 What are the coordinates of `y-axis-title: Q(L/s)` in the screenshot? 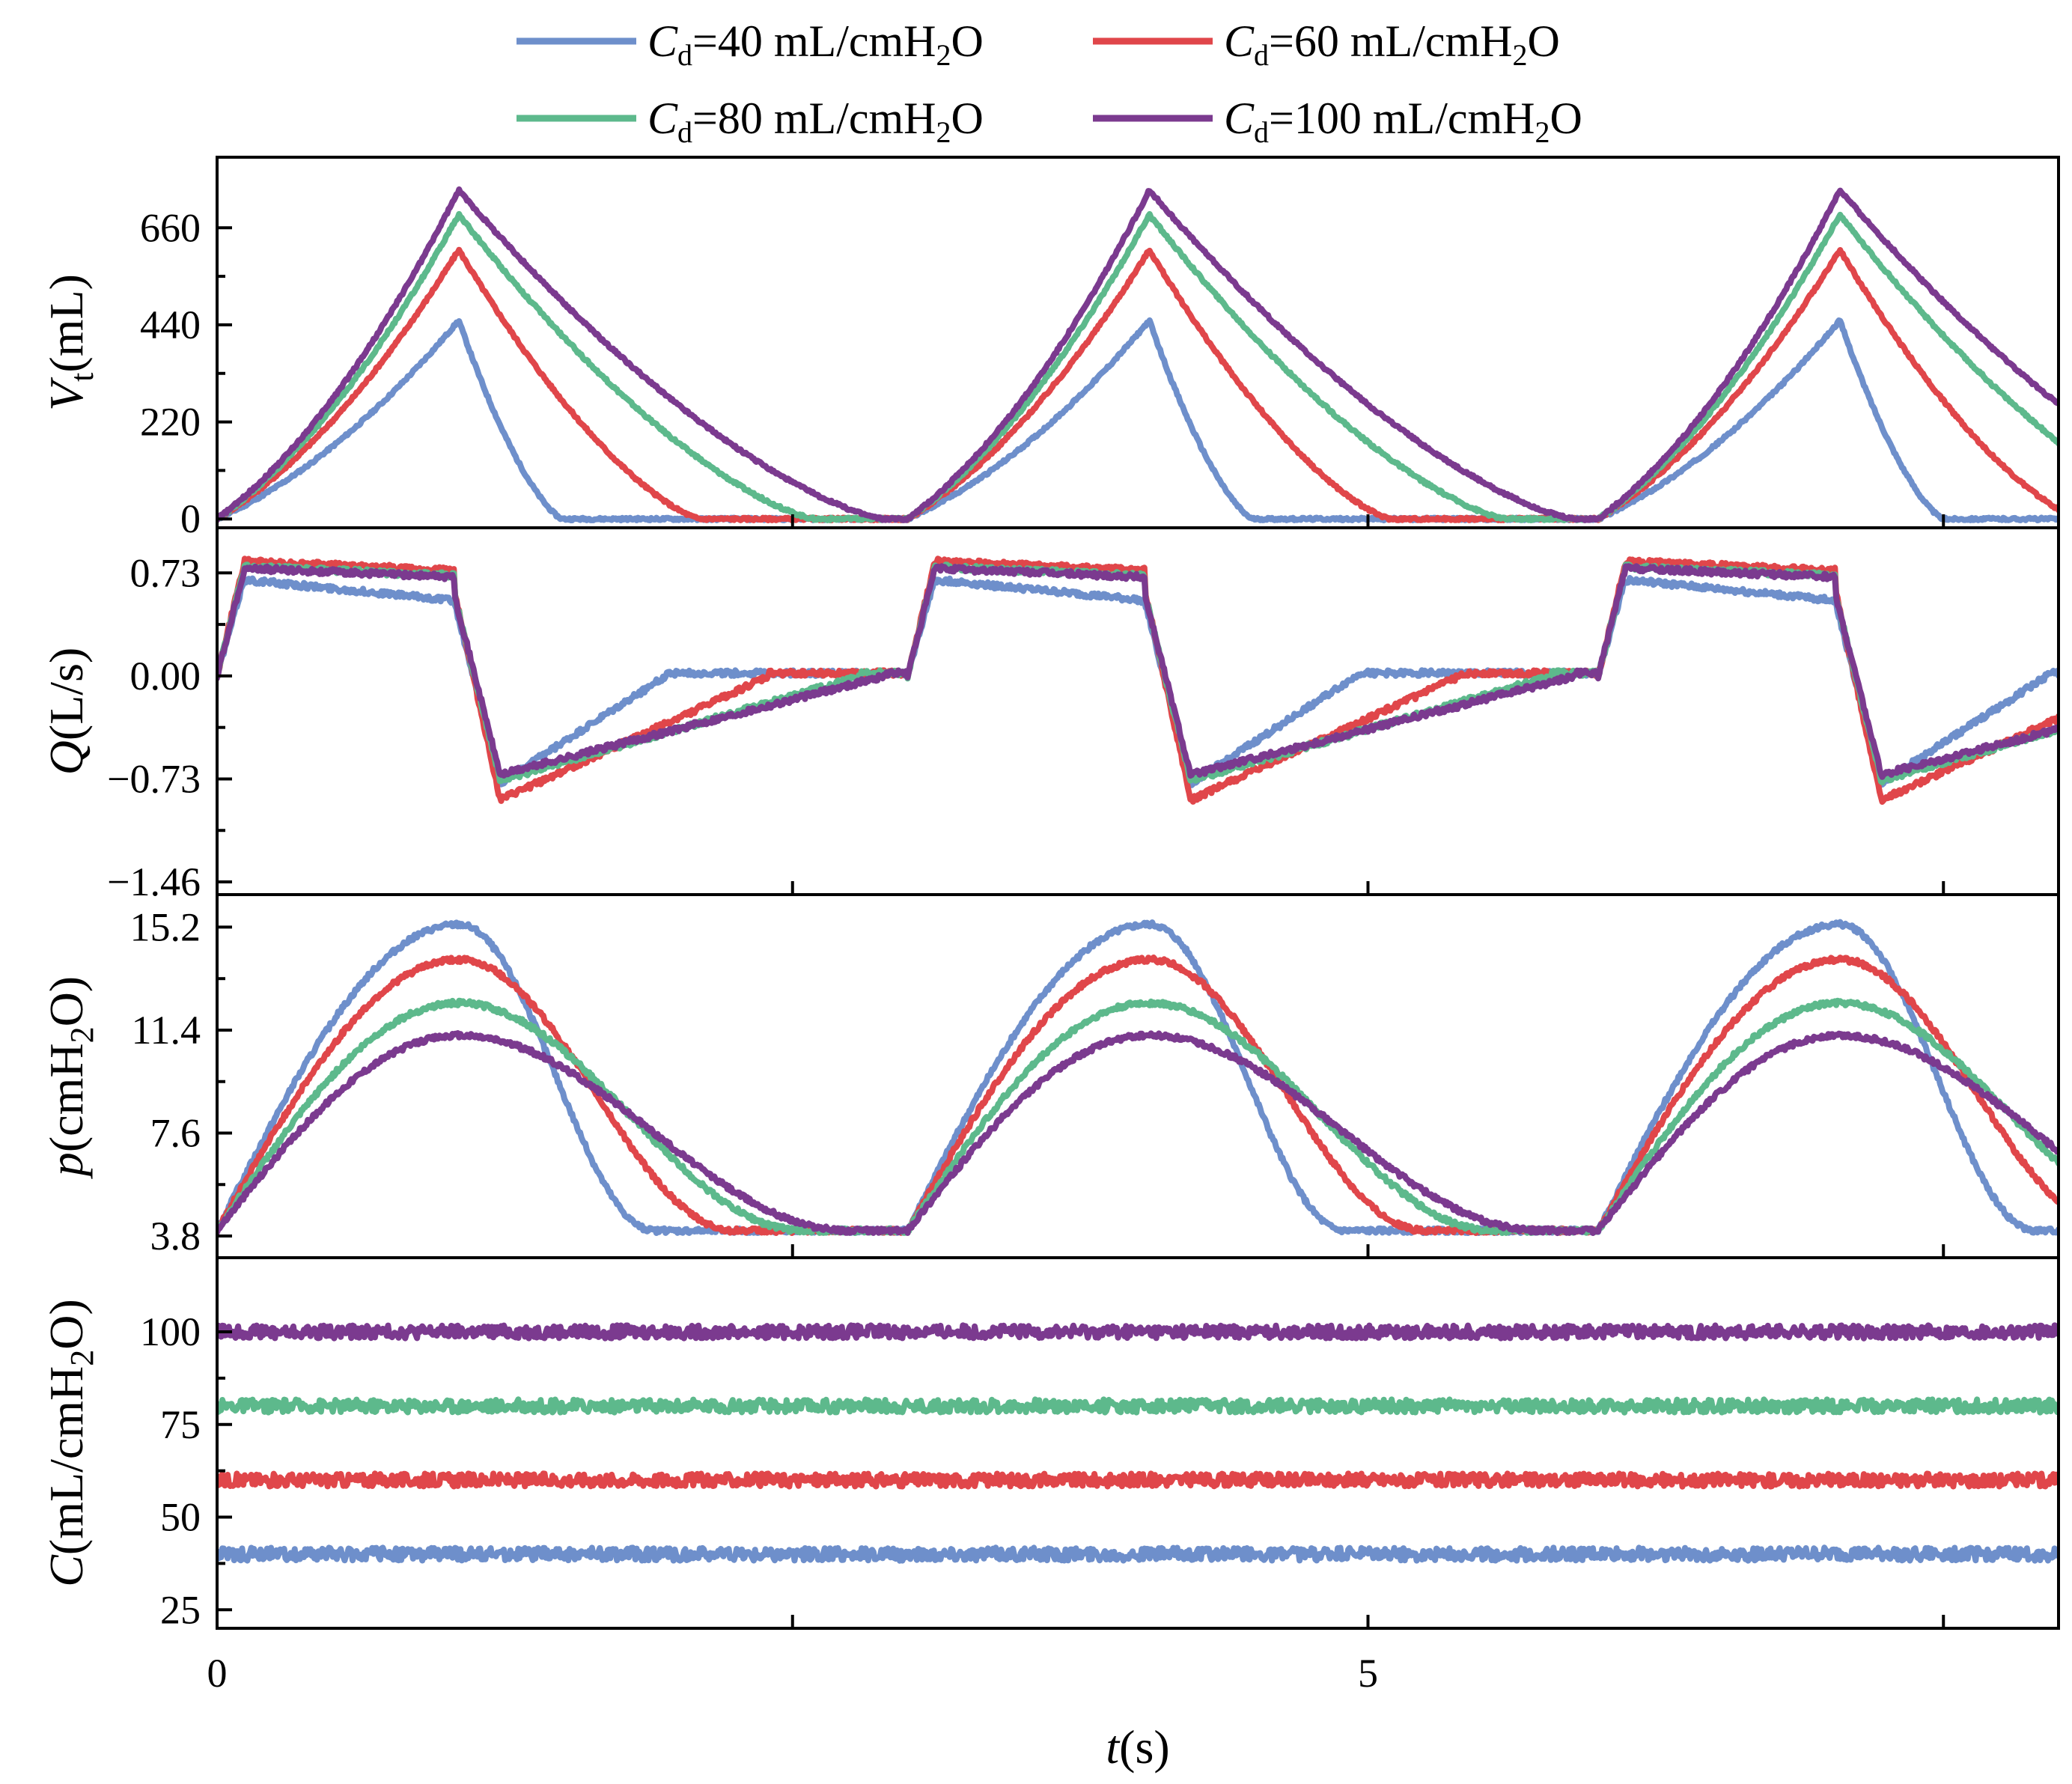 It's located at (66, 712).